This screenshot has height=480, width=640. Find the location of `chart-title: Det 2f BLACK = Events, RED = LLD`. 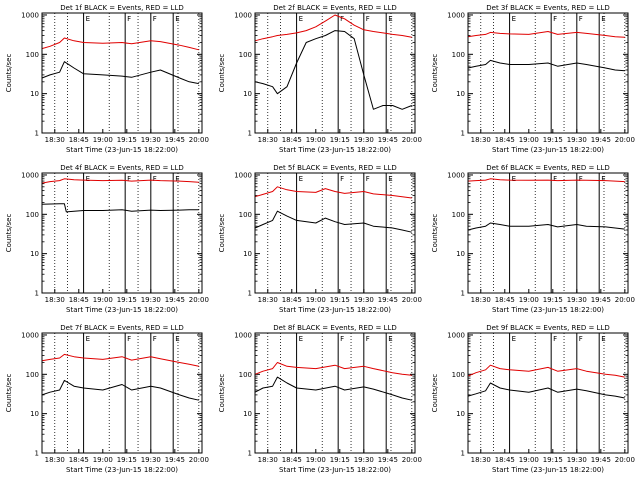

chart-title: Det 2f BLACK = Events, RED = LLD is located at coordinates (334, 8).